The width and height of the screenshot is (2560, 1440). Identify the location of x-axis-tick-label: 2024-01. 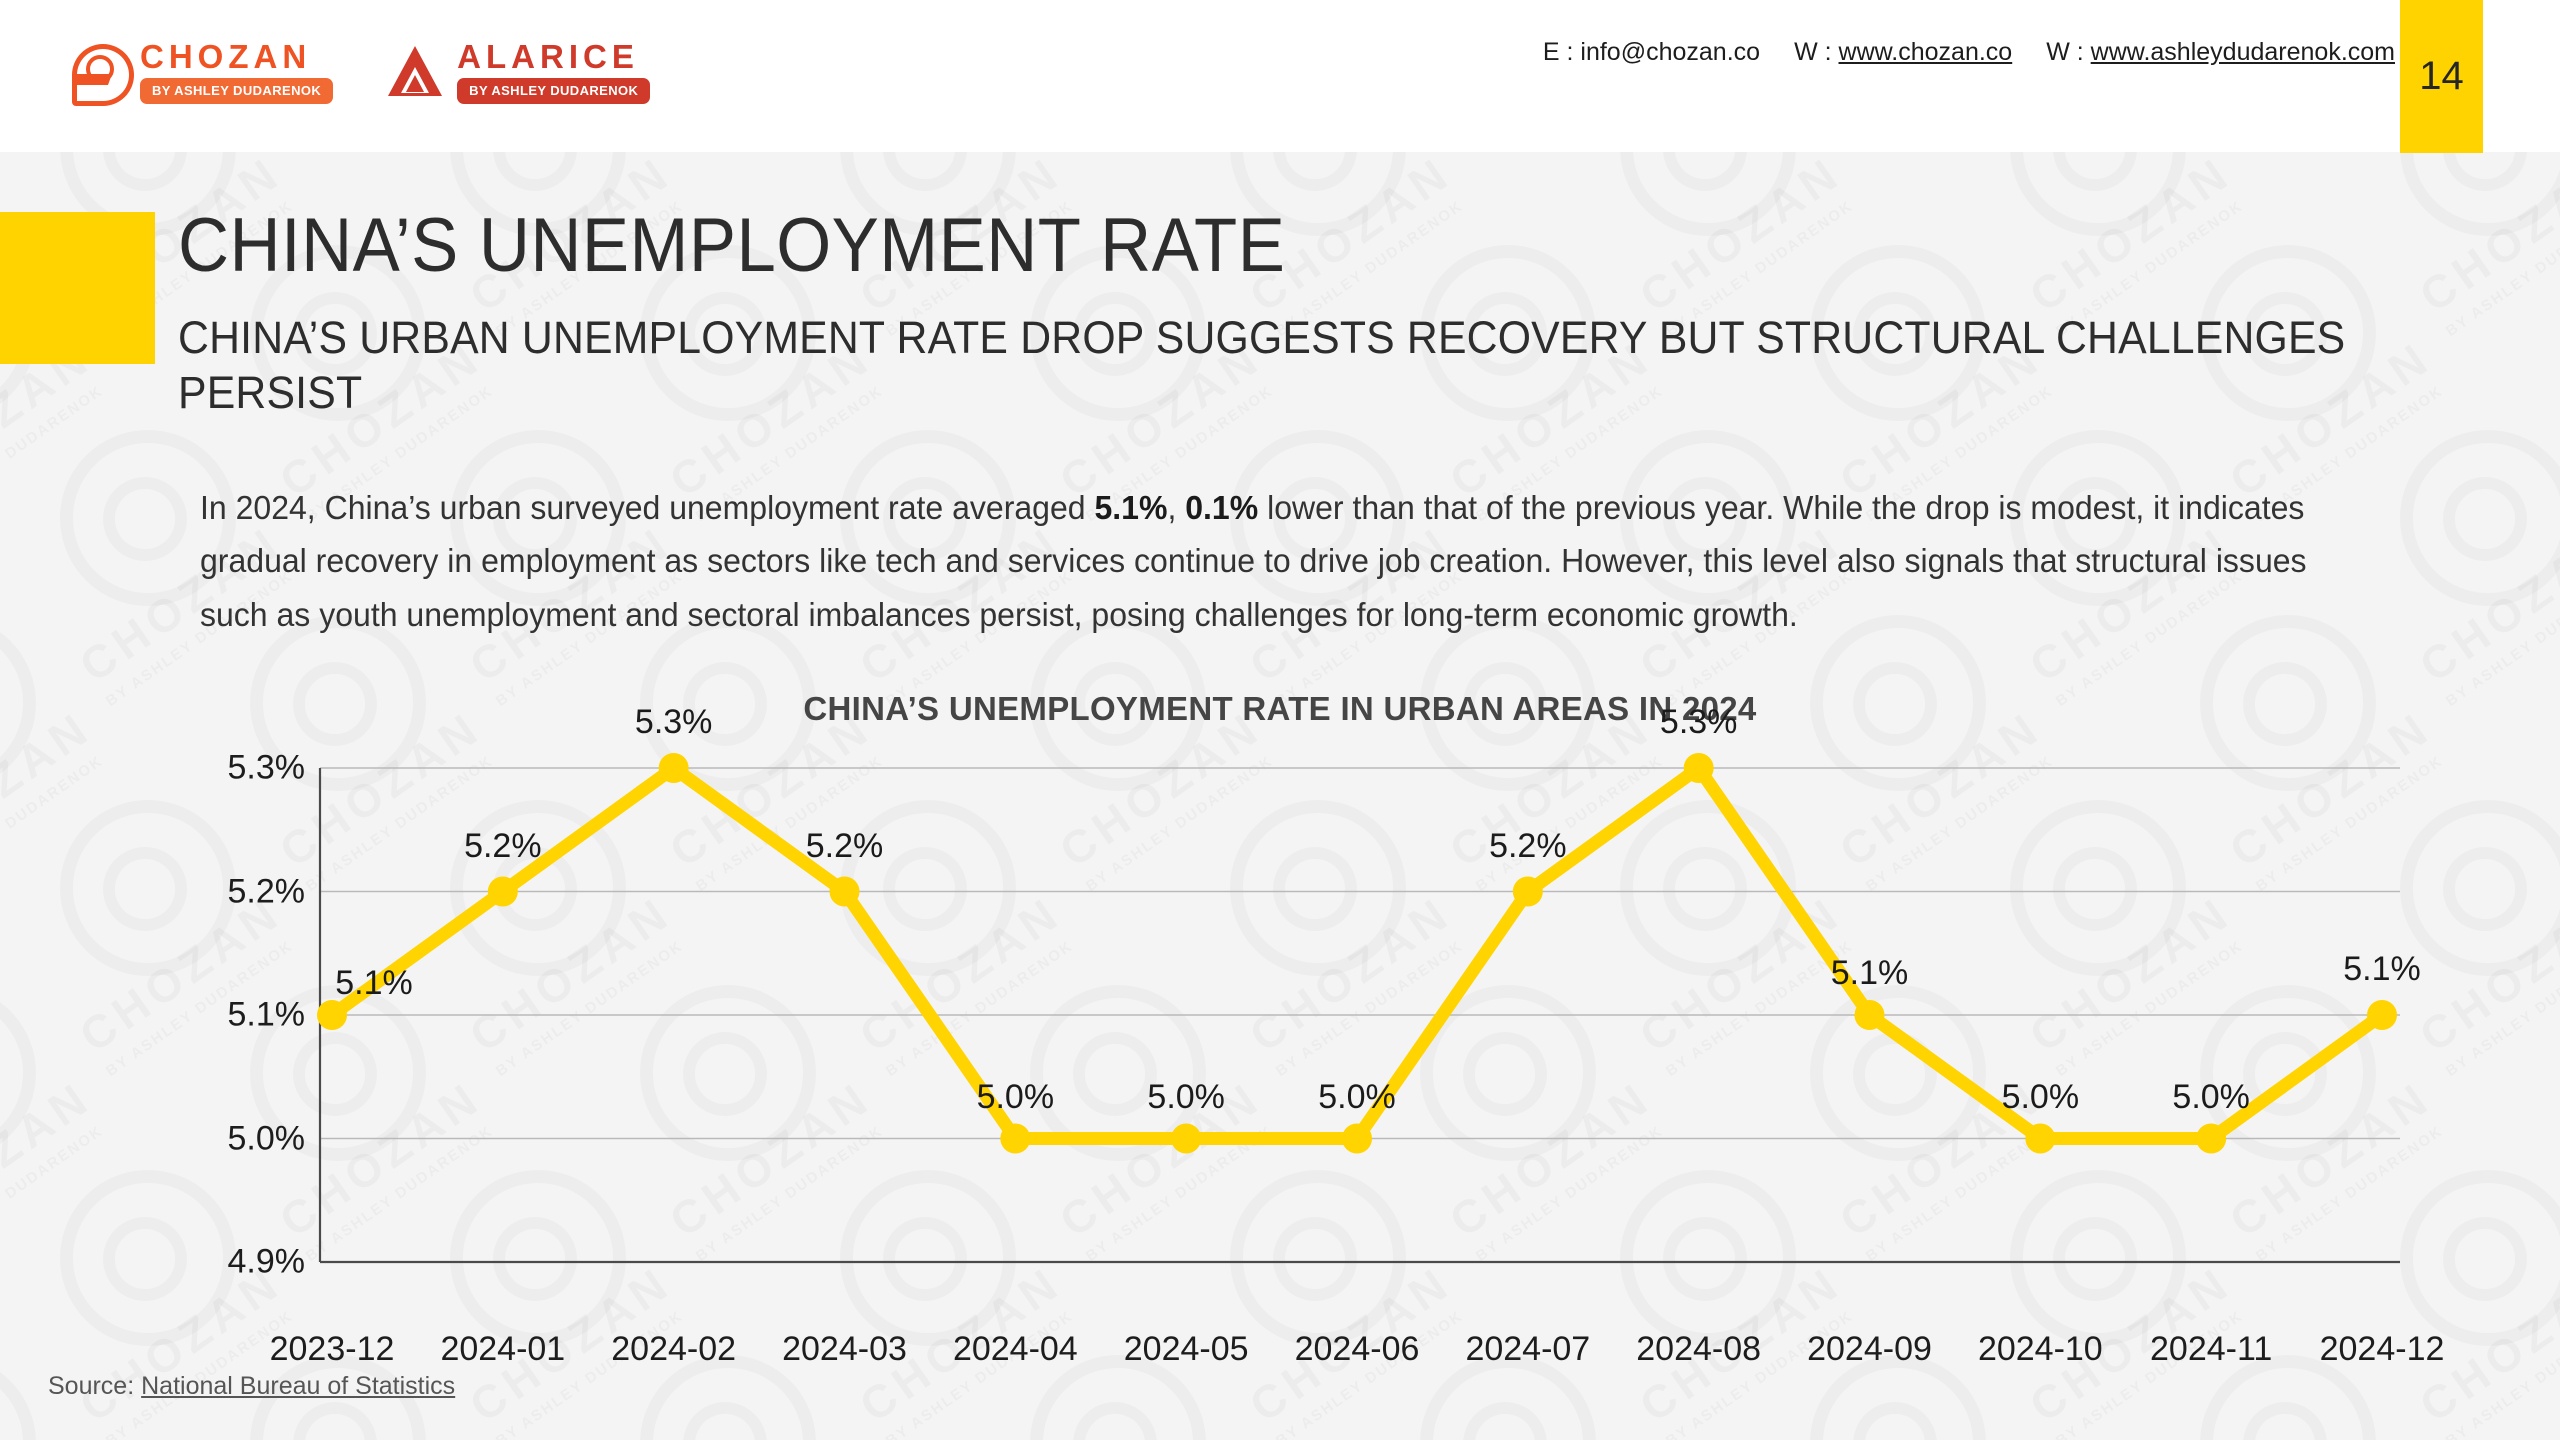
(503, 1349).